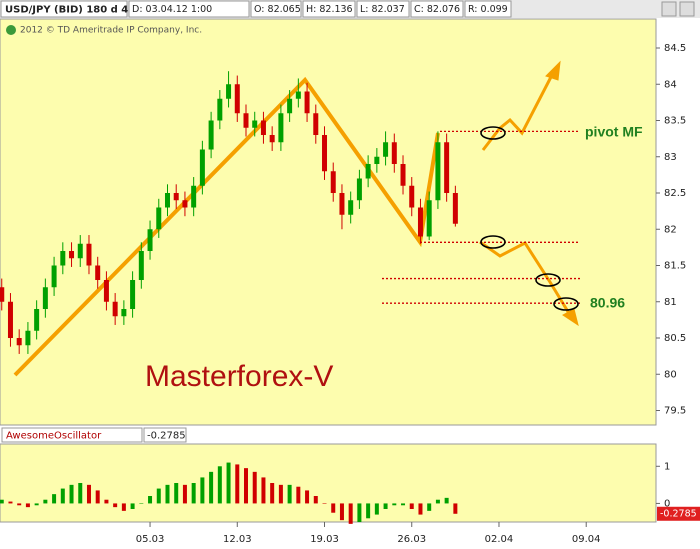  Describe the element at coordinates (675, 193) in the screenshot. I see `y-tick-label: 82.5` at that location.